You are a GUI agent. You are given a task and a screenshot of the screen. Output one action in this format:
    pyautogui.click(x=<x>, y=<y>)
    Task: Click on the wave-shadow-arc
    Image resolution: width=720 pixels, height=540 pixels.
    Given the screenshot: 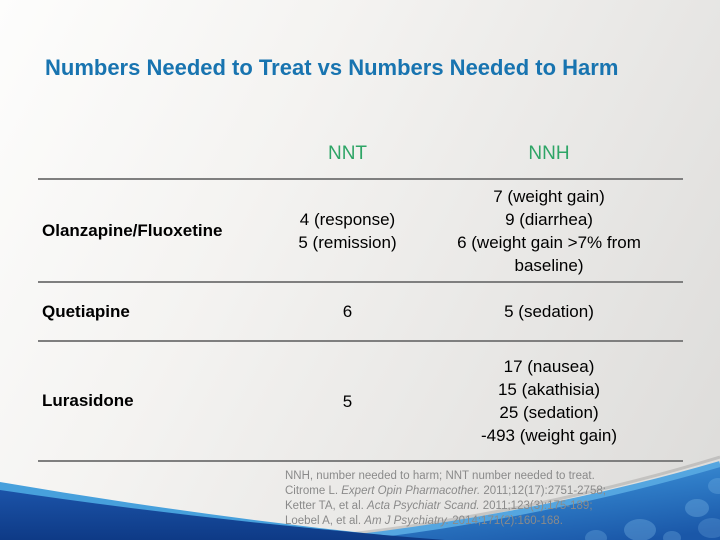 What is the action you would take?
    pyautogui.click(x=529, y=496)
    